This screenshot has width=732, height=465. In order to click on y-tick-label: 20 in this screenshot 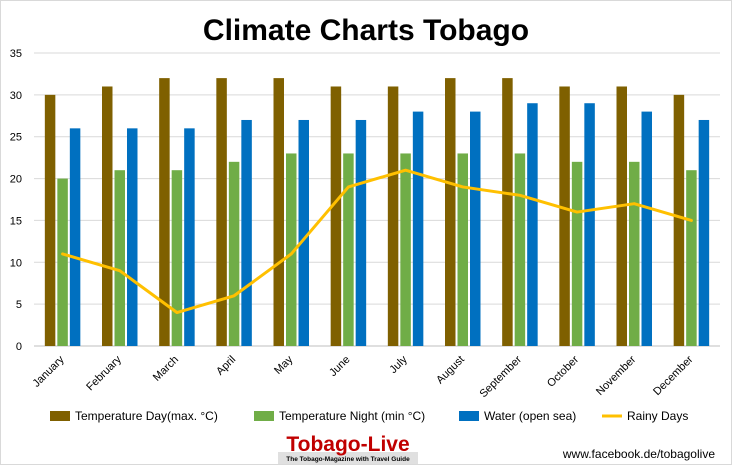, I will do `click(16, 180)`.